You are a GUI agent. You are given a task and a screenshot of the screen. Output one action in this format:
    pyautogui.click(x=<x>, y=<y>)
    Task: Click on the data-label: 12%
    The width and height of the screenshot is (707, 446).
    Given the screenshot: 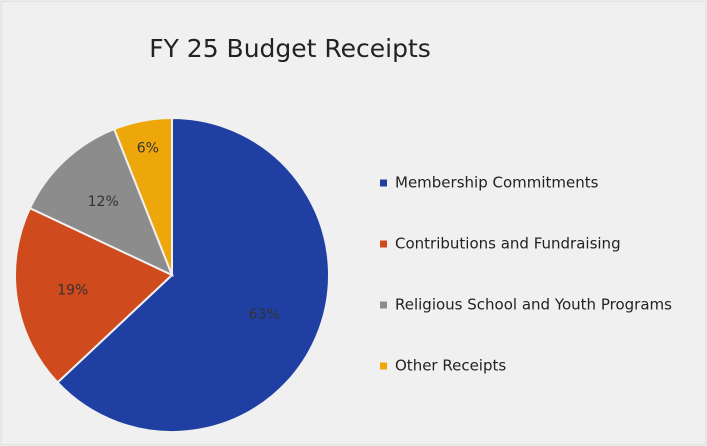 What is the action you would take?
    pyautogui.click(x=103, y=202)
    